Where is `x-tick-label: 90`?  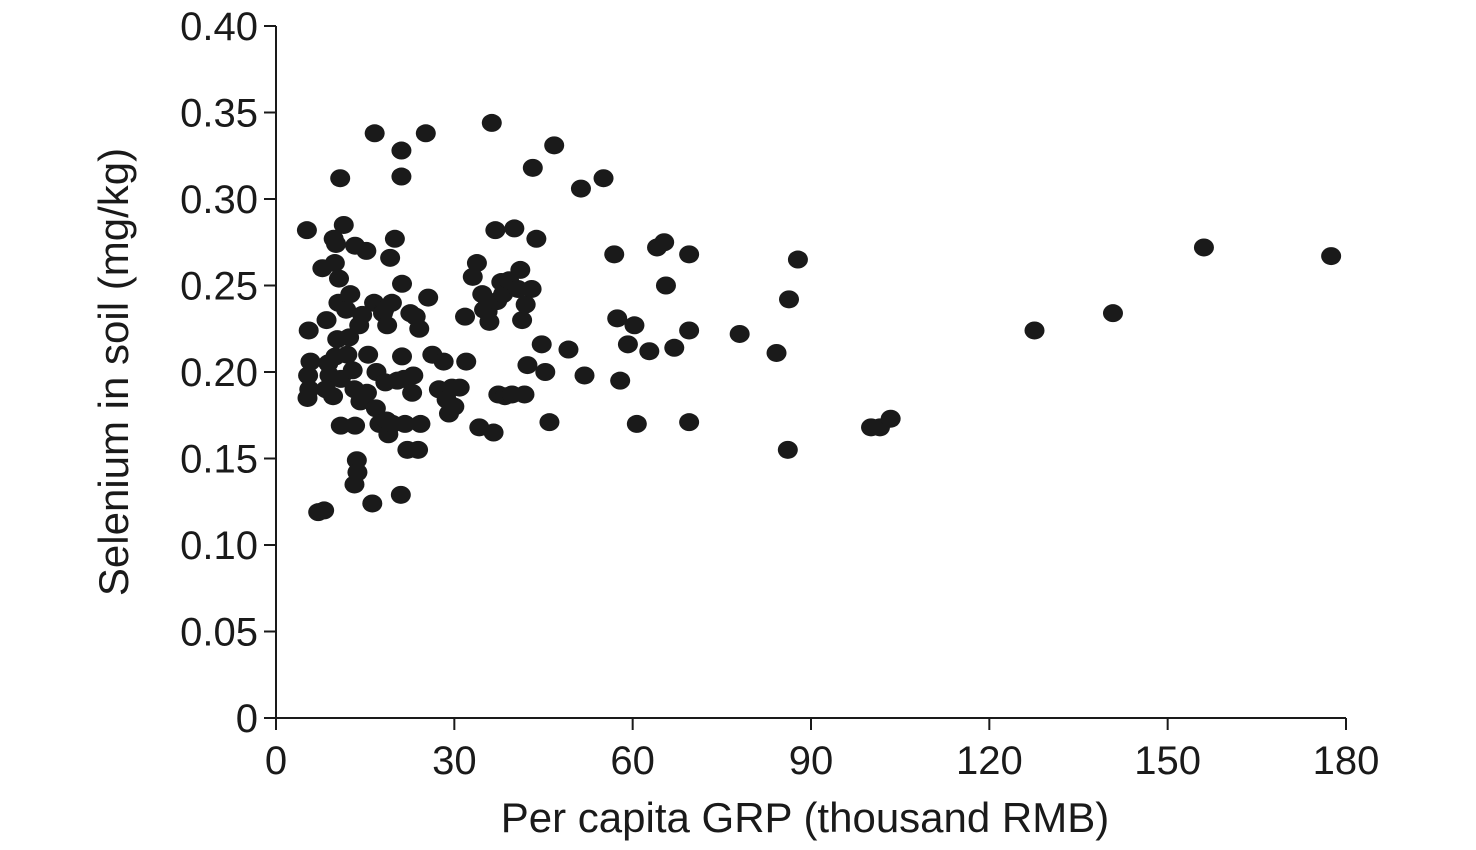
x-tick-label: 90 is located at coordinates (811, 761).